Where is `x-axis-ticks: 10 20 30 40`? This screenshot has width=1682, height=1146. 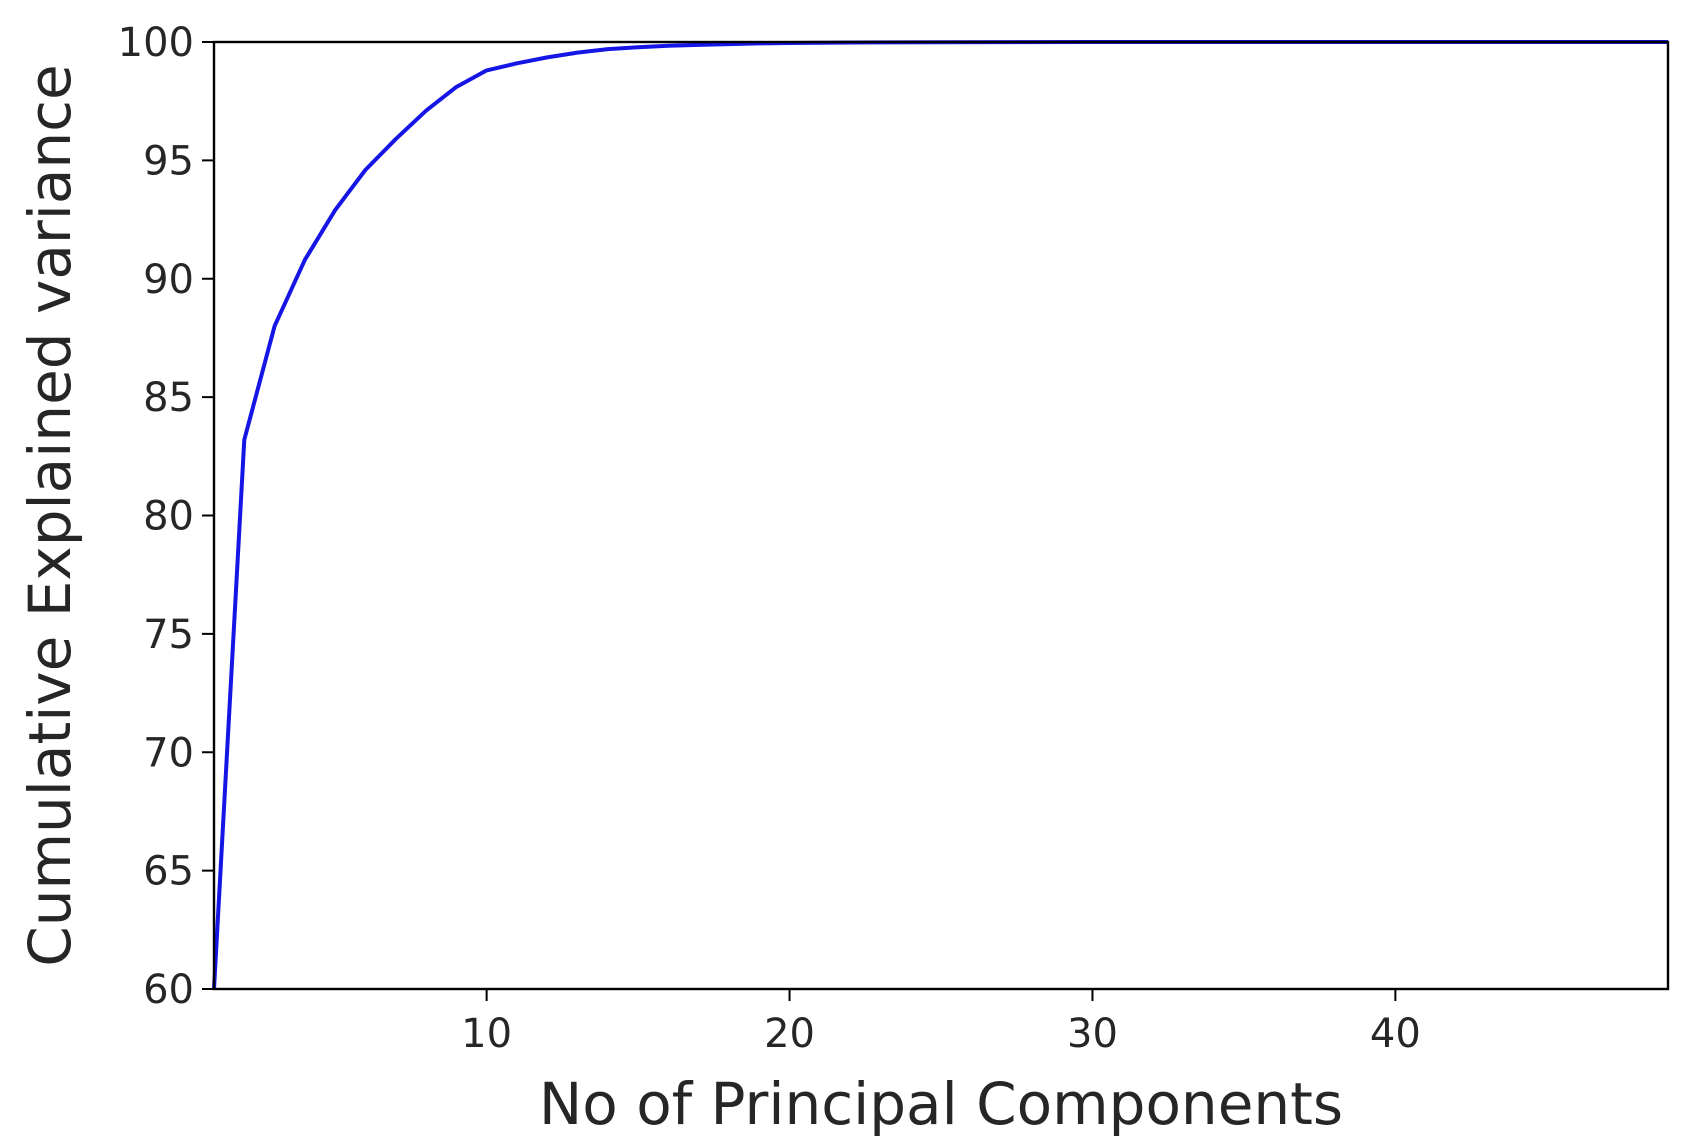
x-axis-ticks: 10 20 30 40 is located at coordinates (941, 1023).